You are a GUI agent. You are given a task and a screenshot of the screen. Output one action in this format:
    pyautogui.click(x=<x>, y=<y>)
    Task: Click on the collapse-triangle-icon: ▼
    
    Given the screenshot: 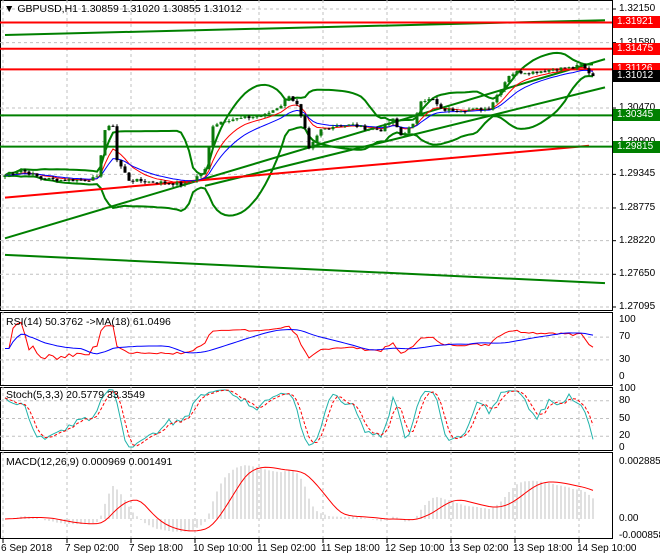 What is the action you would take?
    pyautogui.click(x=9, y=9)
    